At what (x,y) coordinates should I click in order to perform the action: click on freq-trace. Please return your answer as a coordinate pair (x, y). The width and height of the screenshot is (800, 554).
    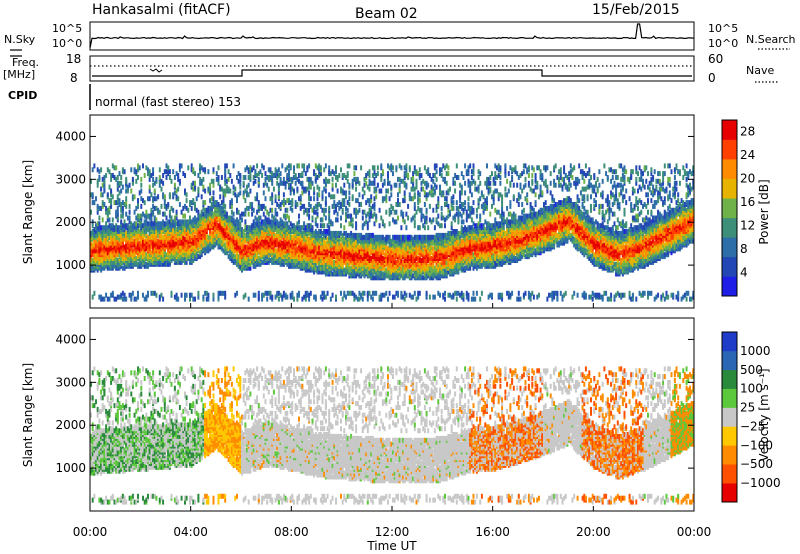
    Looking at the image, I should click on (392, 73).